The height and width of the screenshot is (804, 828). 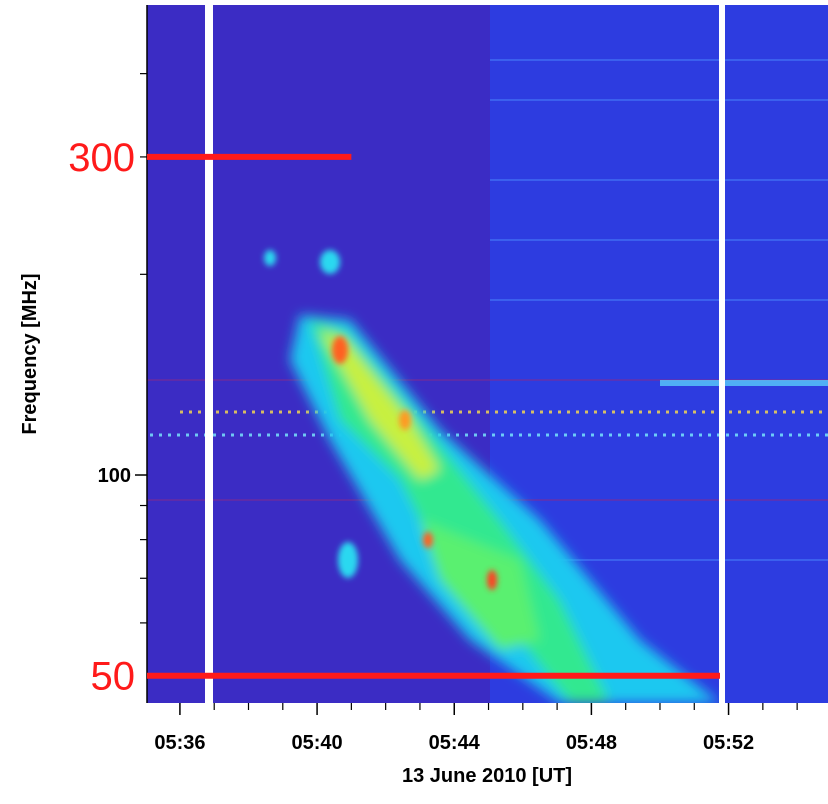 What do you see at coordinates (30, 353) in the screenshot?
I see `y-axis-label: Frequency [MHz]` at bounding box center [30, 353].